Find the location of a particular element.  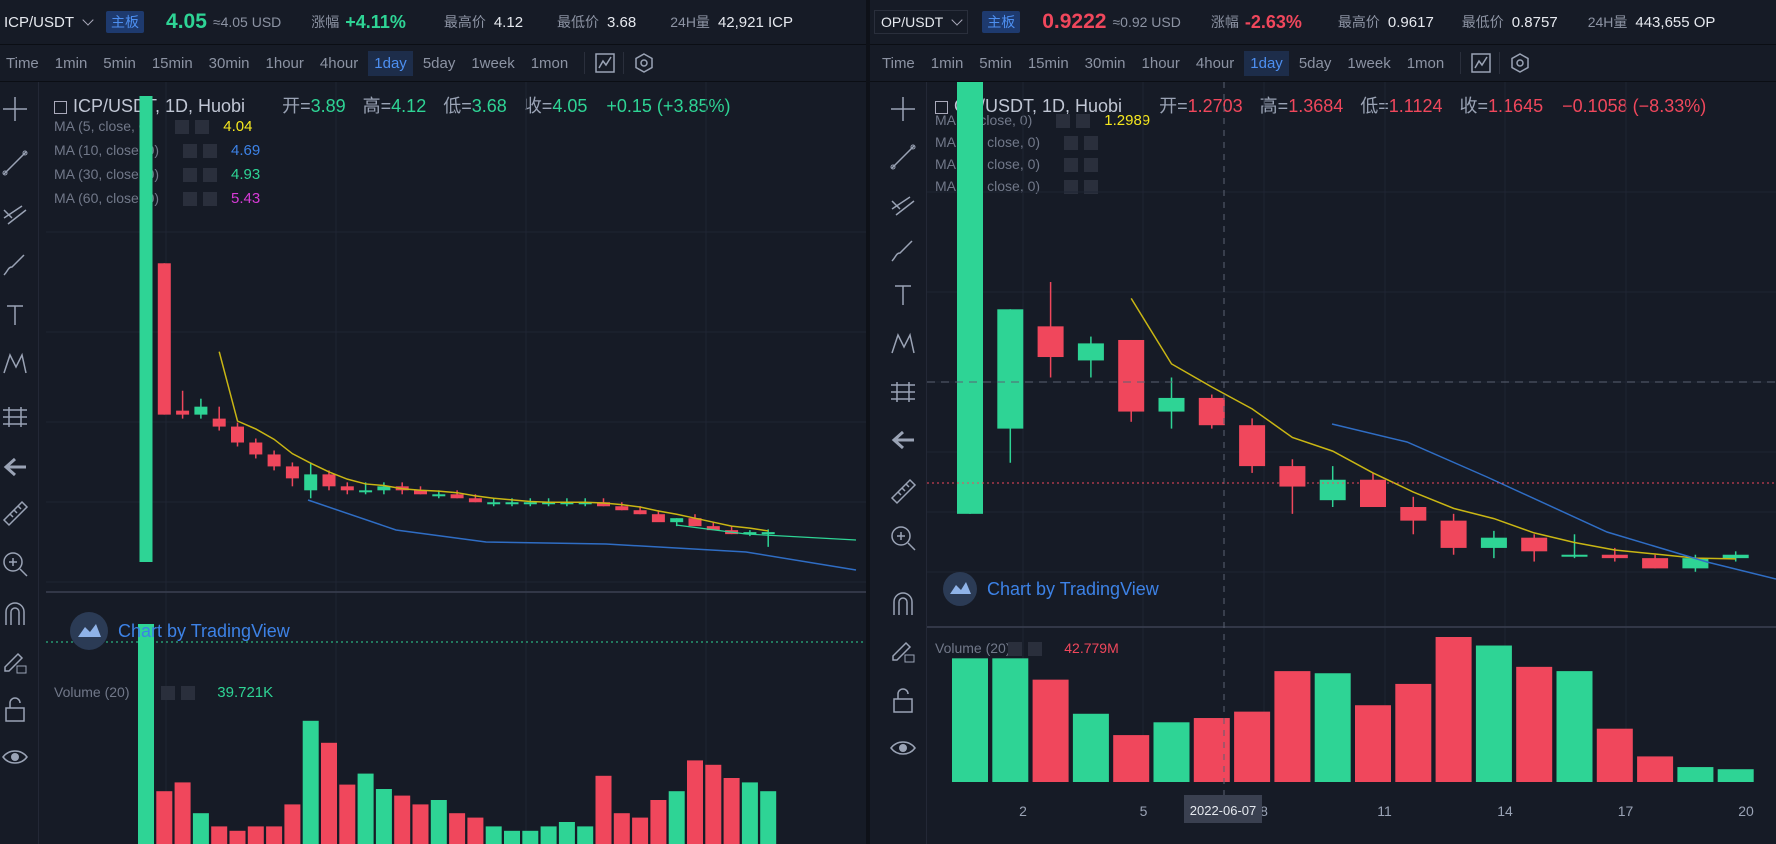

watermark-text: Chart by TradingView is located at coordinates (204, 630).